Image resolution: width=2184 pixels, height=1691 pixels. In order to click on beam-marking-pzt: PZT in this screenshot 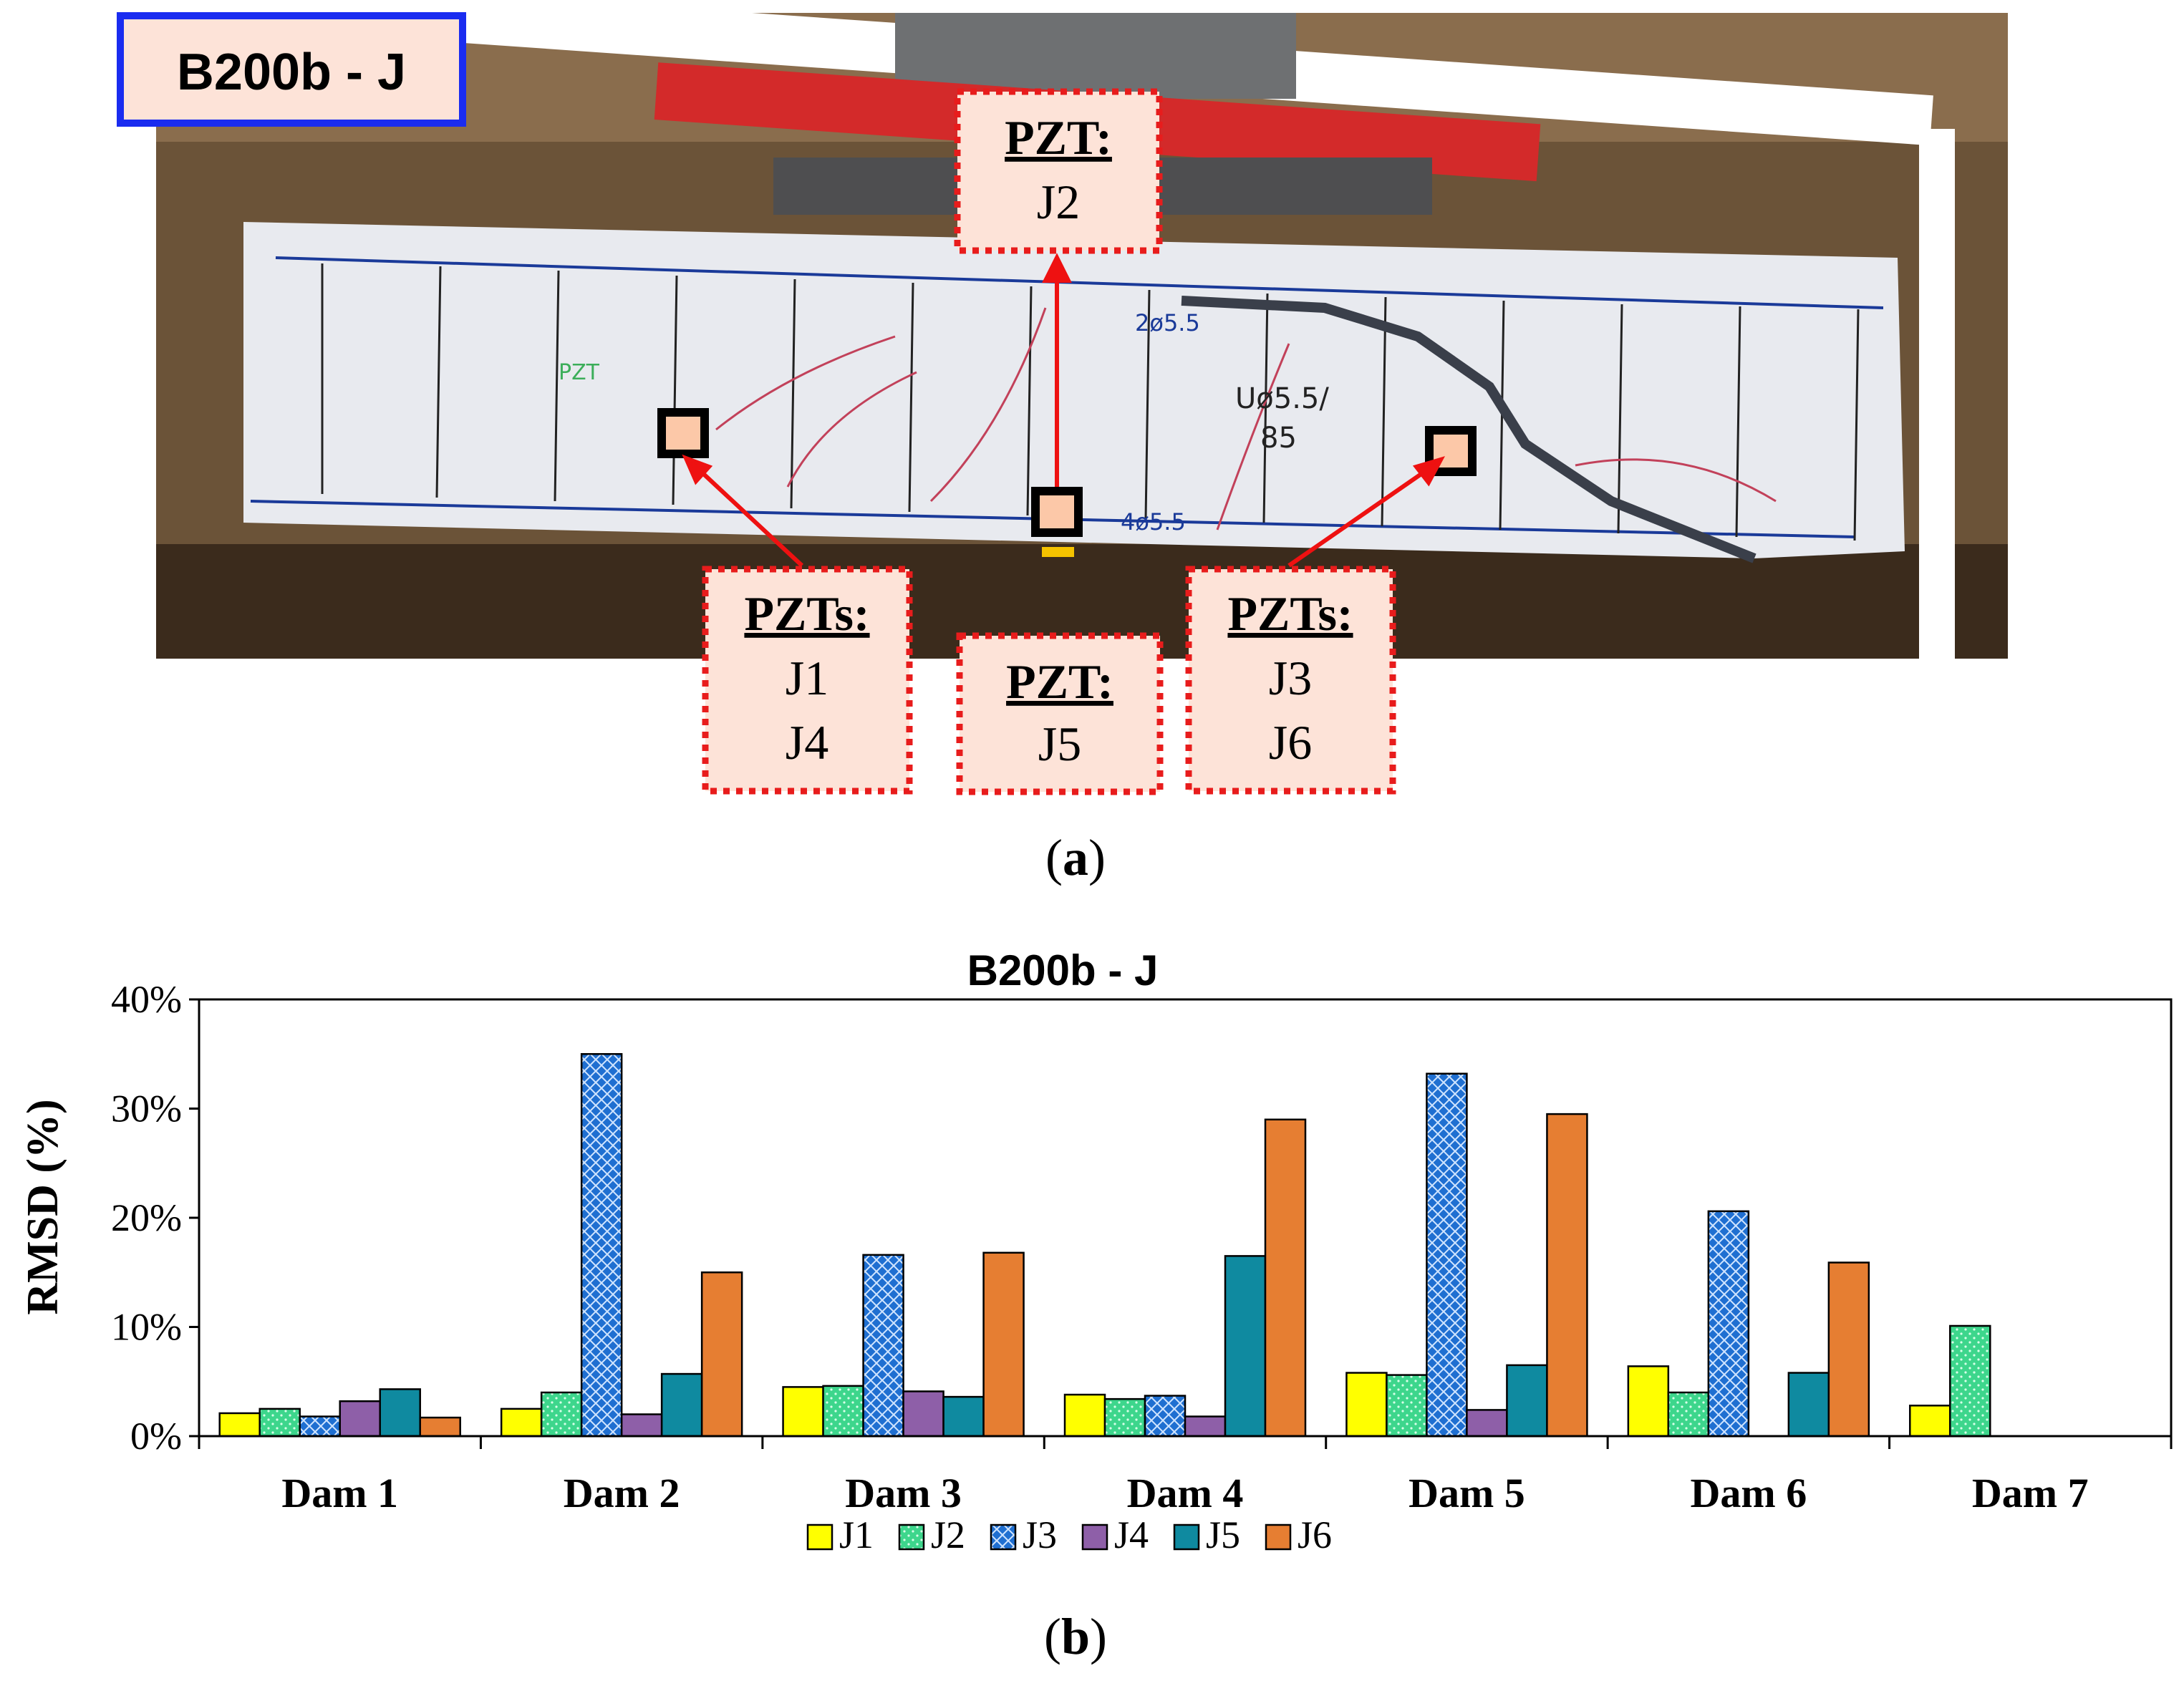, I will do `click(579, 372)`.